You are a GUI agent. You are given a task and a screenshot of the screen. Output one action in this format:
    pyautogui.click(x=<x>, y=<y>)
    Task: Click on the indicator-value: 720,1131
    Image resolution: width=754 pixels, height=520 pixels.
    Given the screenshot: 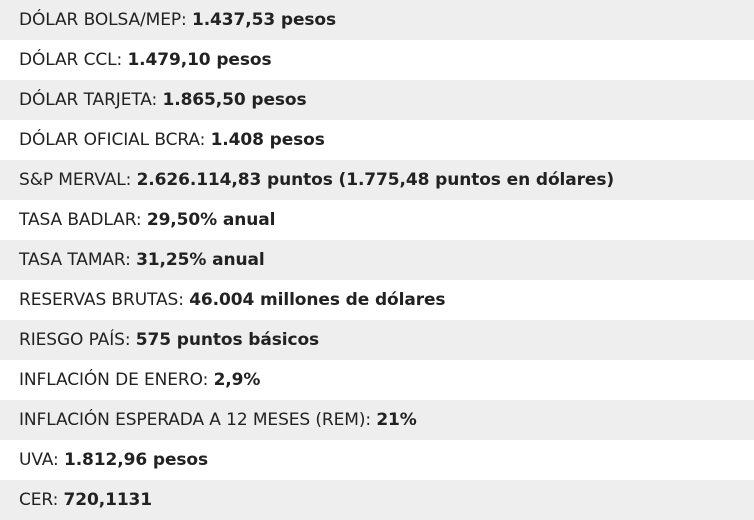 What is the action you would take?
    pyautogui.click(x=108, y=500)
    